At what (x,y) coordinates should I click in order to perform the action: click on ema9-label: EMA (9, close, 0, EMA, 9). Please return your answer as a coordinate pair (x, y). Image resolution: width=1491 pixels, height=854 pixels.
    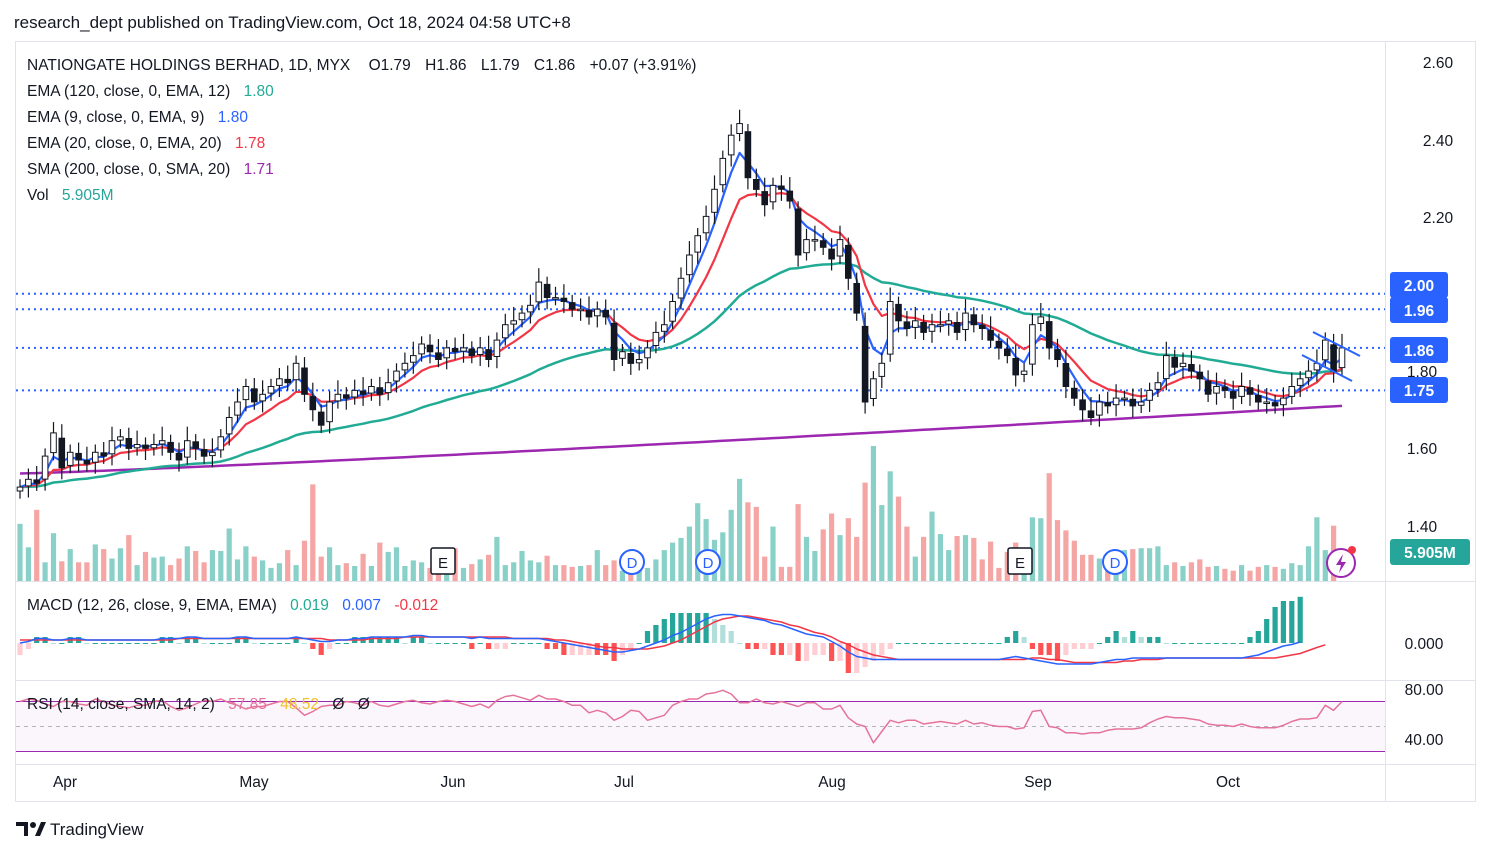
    Looking at the image, I should click on (115, 117).